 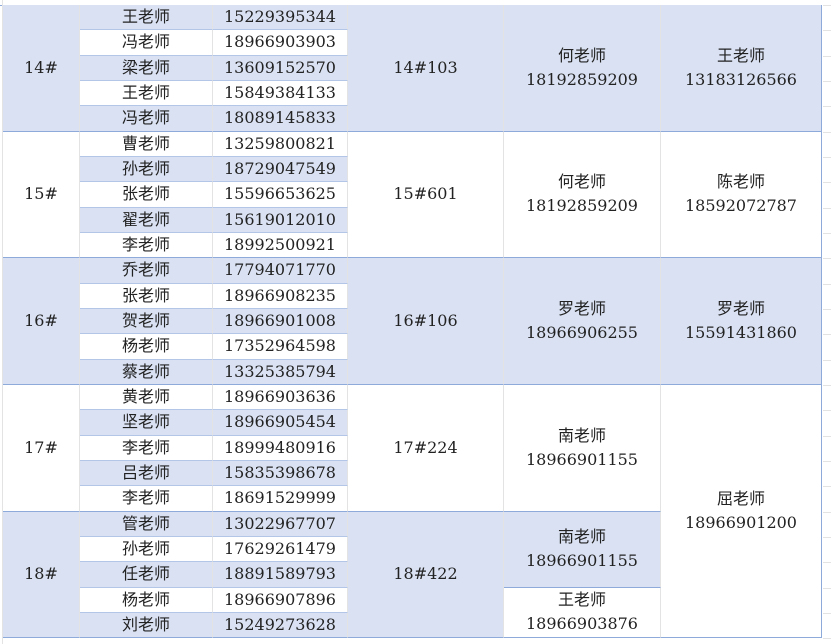 I want to click on teacher-phone: 15596653625, so click(x=280, y=194).